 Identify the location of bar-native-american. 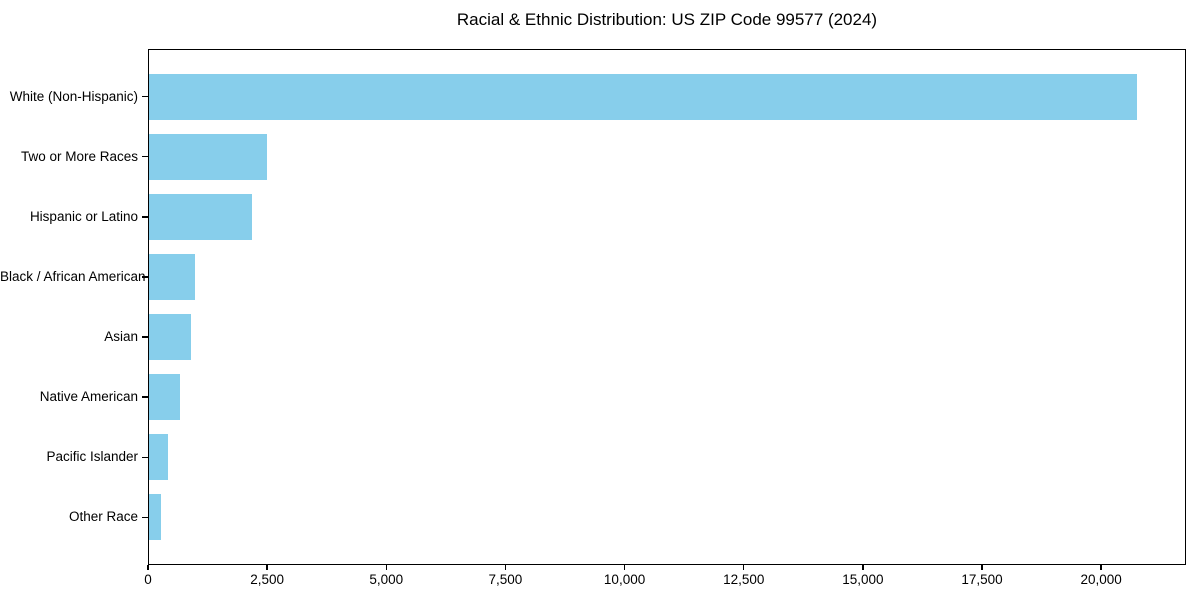
(165, 397).